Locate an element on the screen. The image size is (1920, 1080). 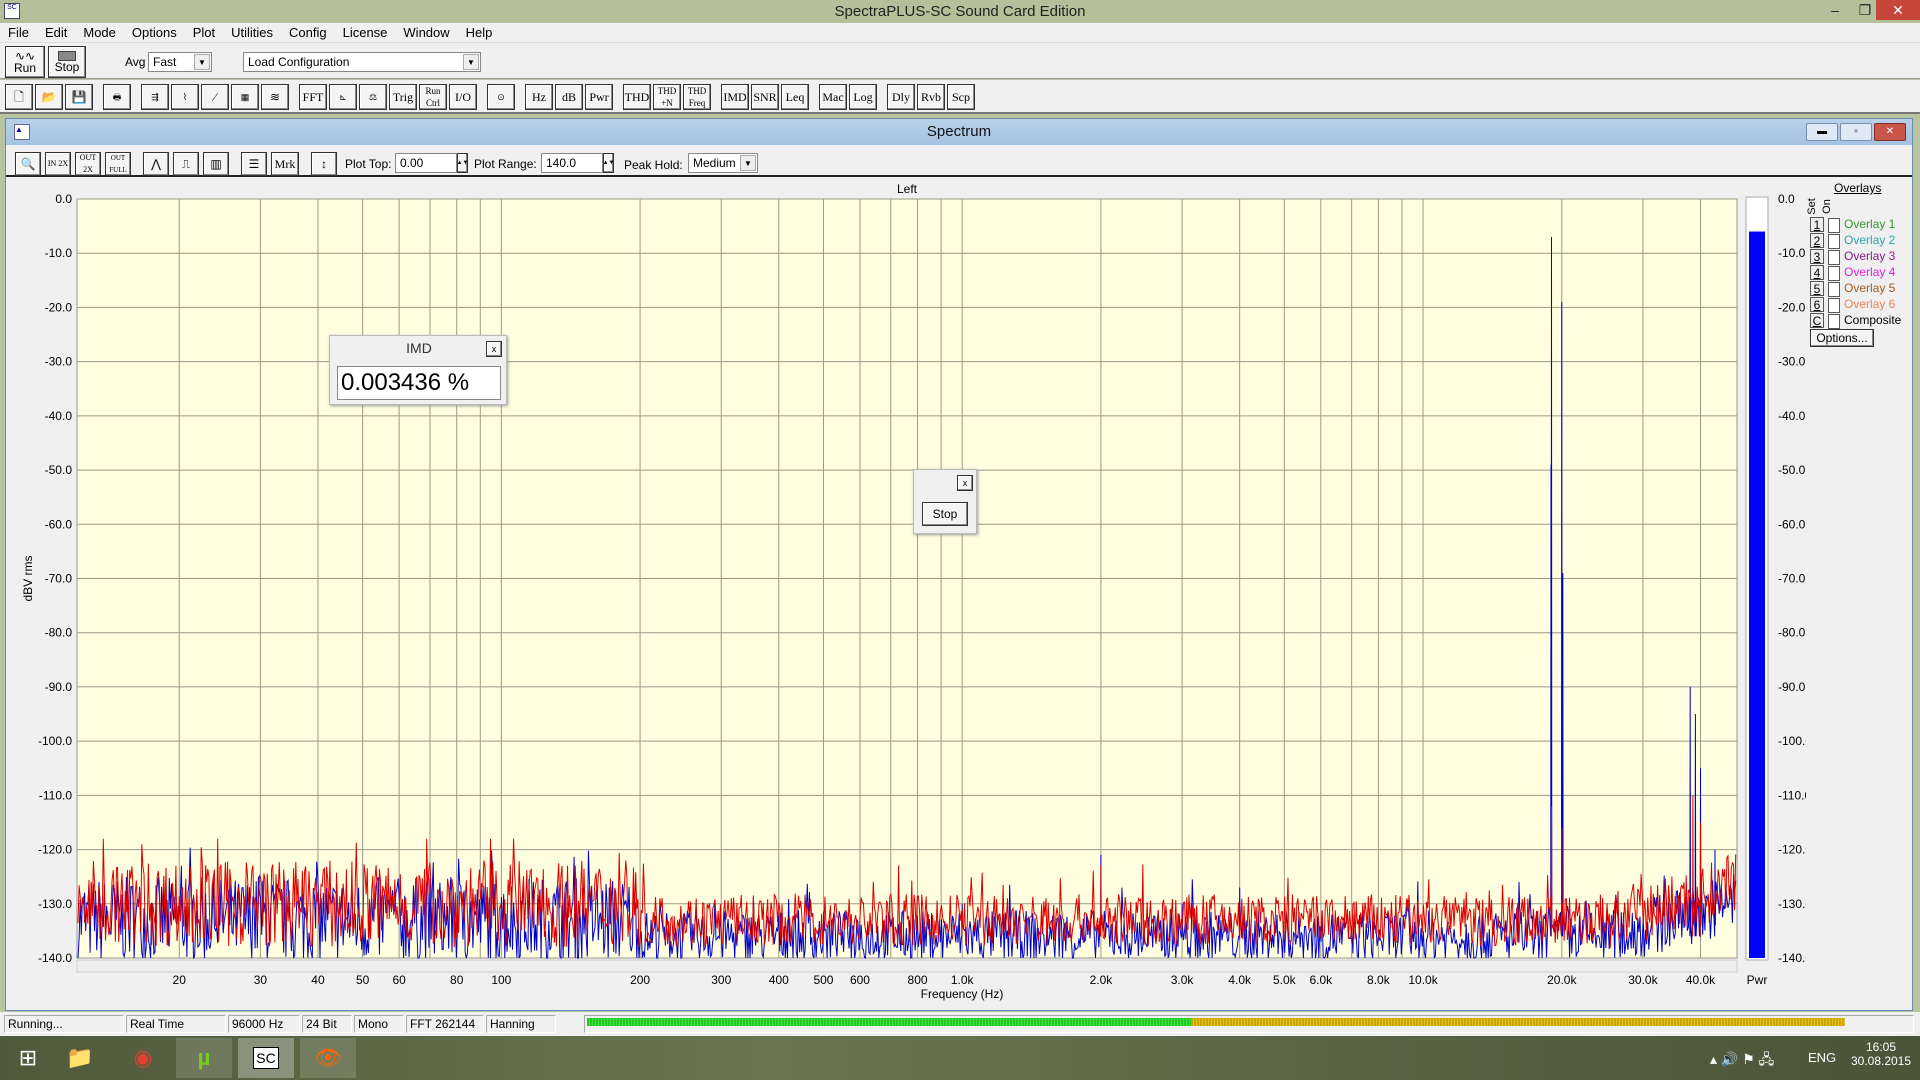
stop-popup-close-button: x is located at coordinates (965, 483).